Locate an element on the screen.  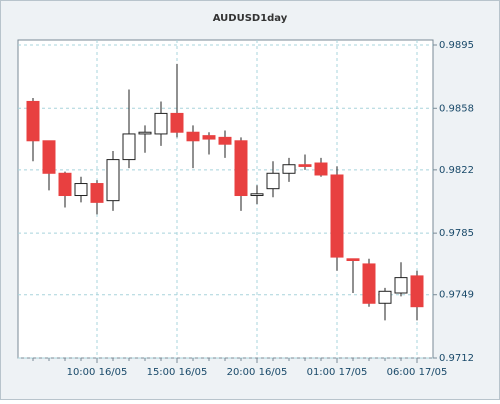
x-tick-label: 15:00 16/05 is located at coordinates (177, 372).